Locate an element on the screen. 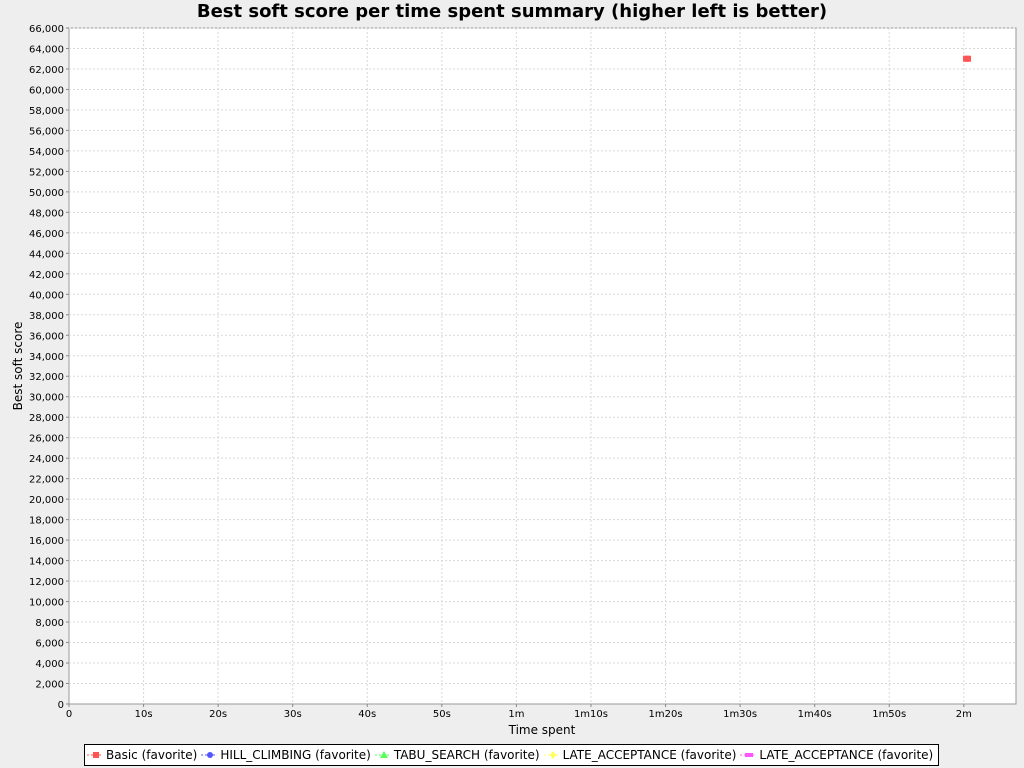  y-tick-label: 62,000 is located at coordinates (46, 70).